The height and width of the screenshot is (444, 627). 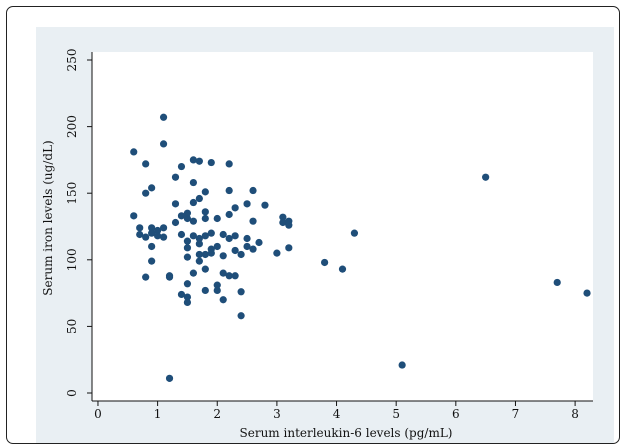 What do you see at coordinates (72, 60) in the screenshot?
I see `y-tick-label: 250` at bounding box center [72, 60].